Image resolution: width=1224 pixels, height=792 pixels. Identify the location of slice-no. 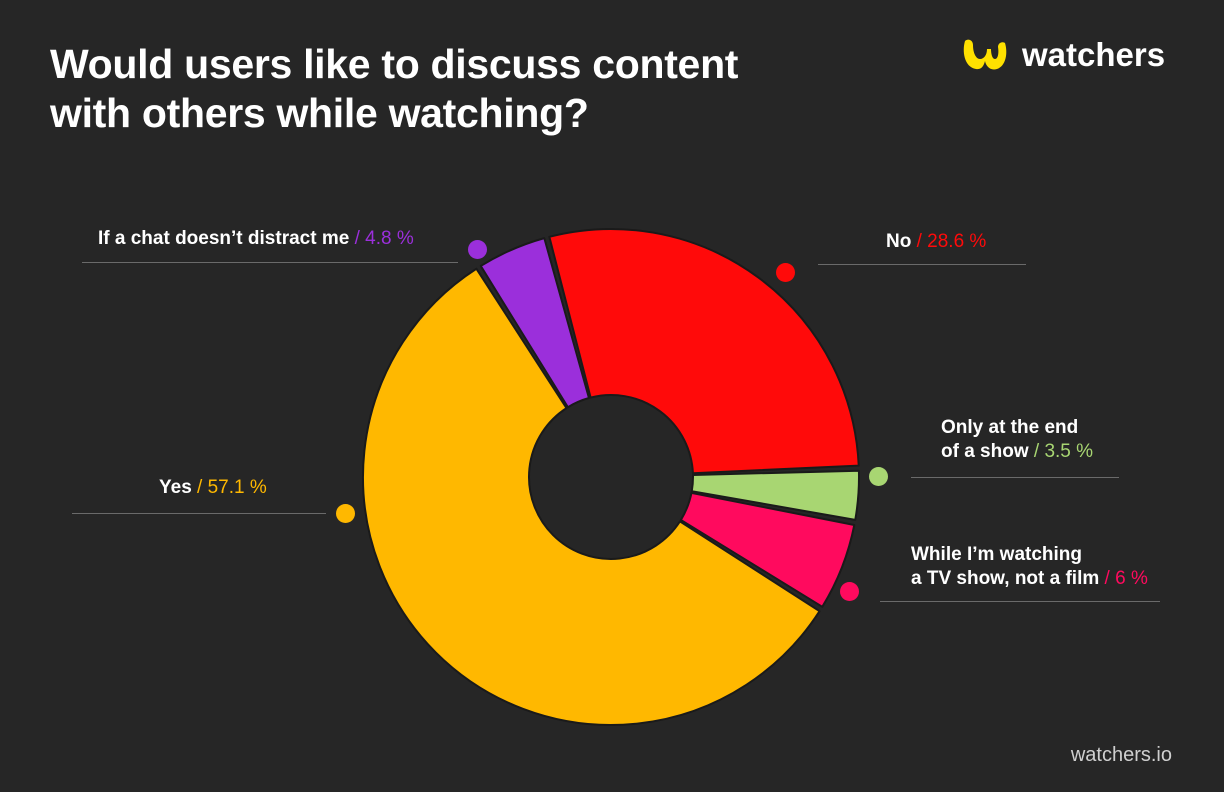
(704, 351).